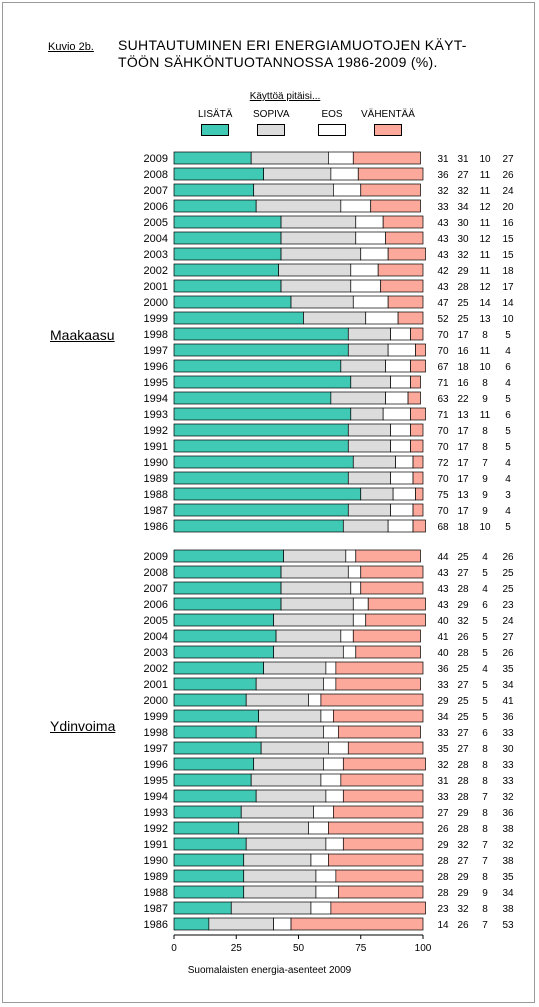 This screenshot has height=1007, width=539. What do you see at coordinates (508, 621) in the screenshot?
I see `data-label-vahentaa: 24` at bounding box center [508, 621].